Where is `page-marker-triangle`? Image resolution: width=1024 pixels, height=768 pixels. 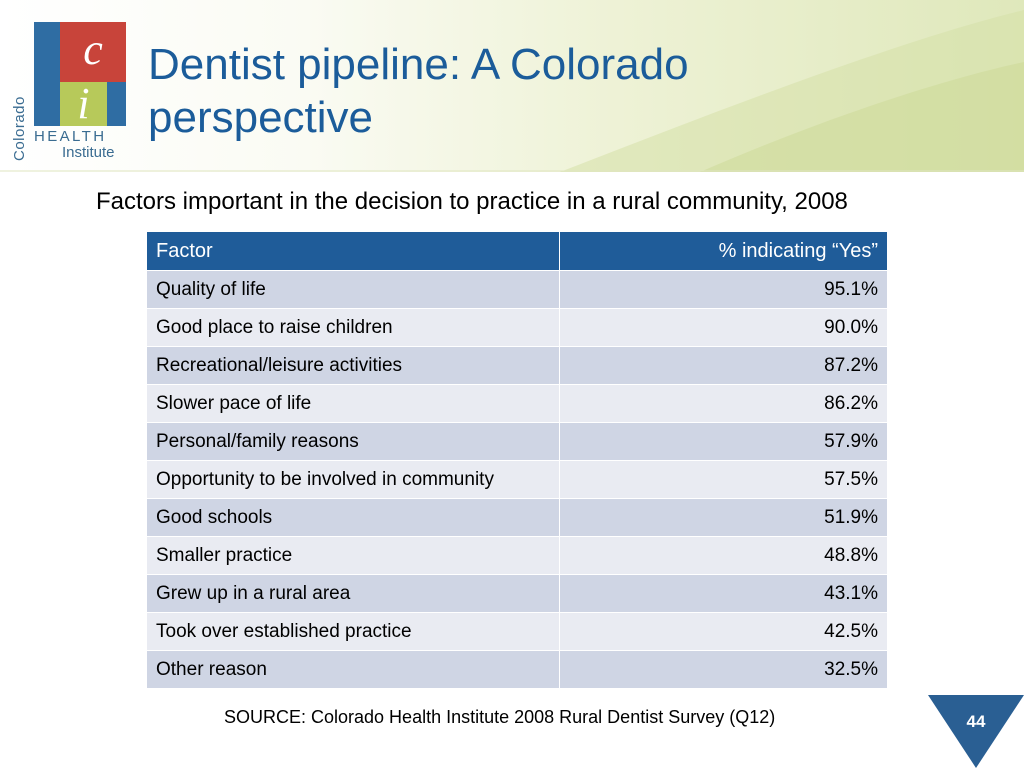 page-marker-triangle is located at coordinates (976, 731).